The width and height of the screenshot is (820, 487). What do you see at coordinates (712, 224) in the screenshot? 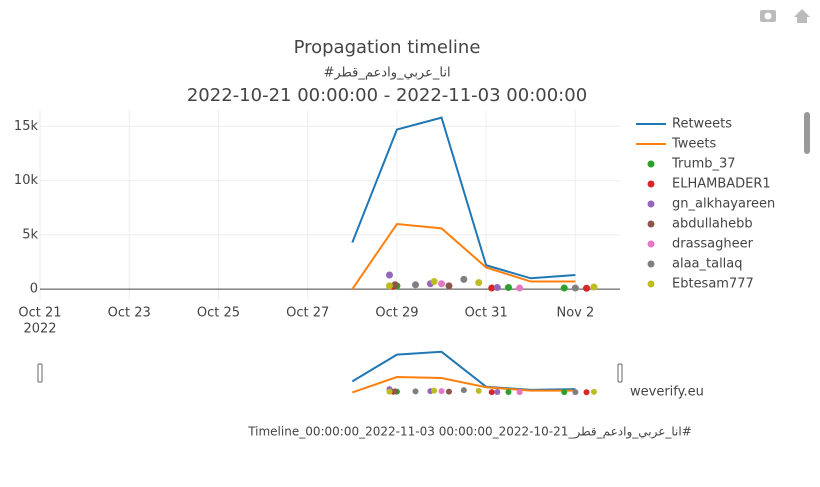
I see `legend-label: abdullahebb` at bounding box center [712, 224].